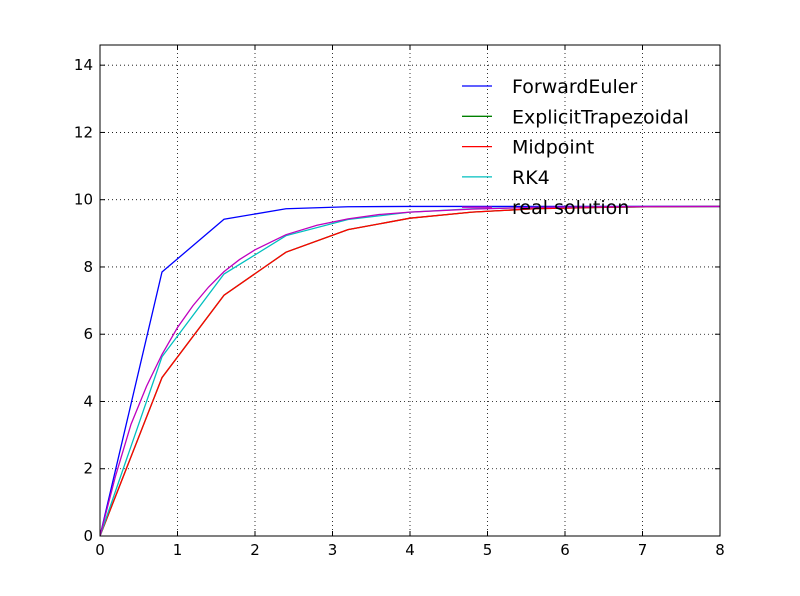  Describe the element at coordinates (333, 550) in the screenshot. I see `x-tick-label: 3` at that location.